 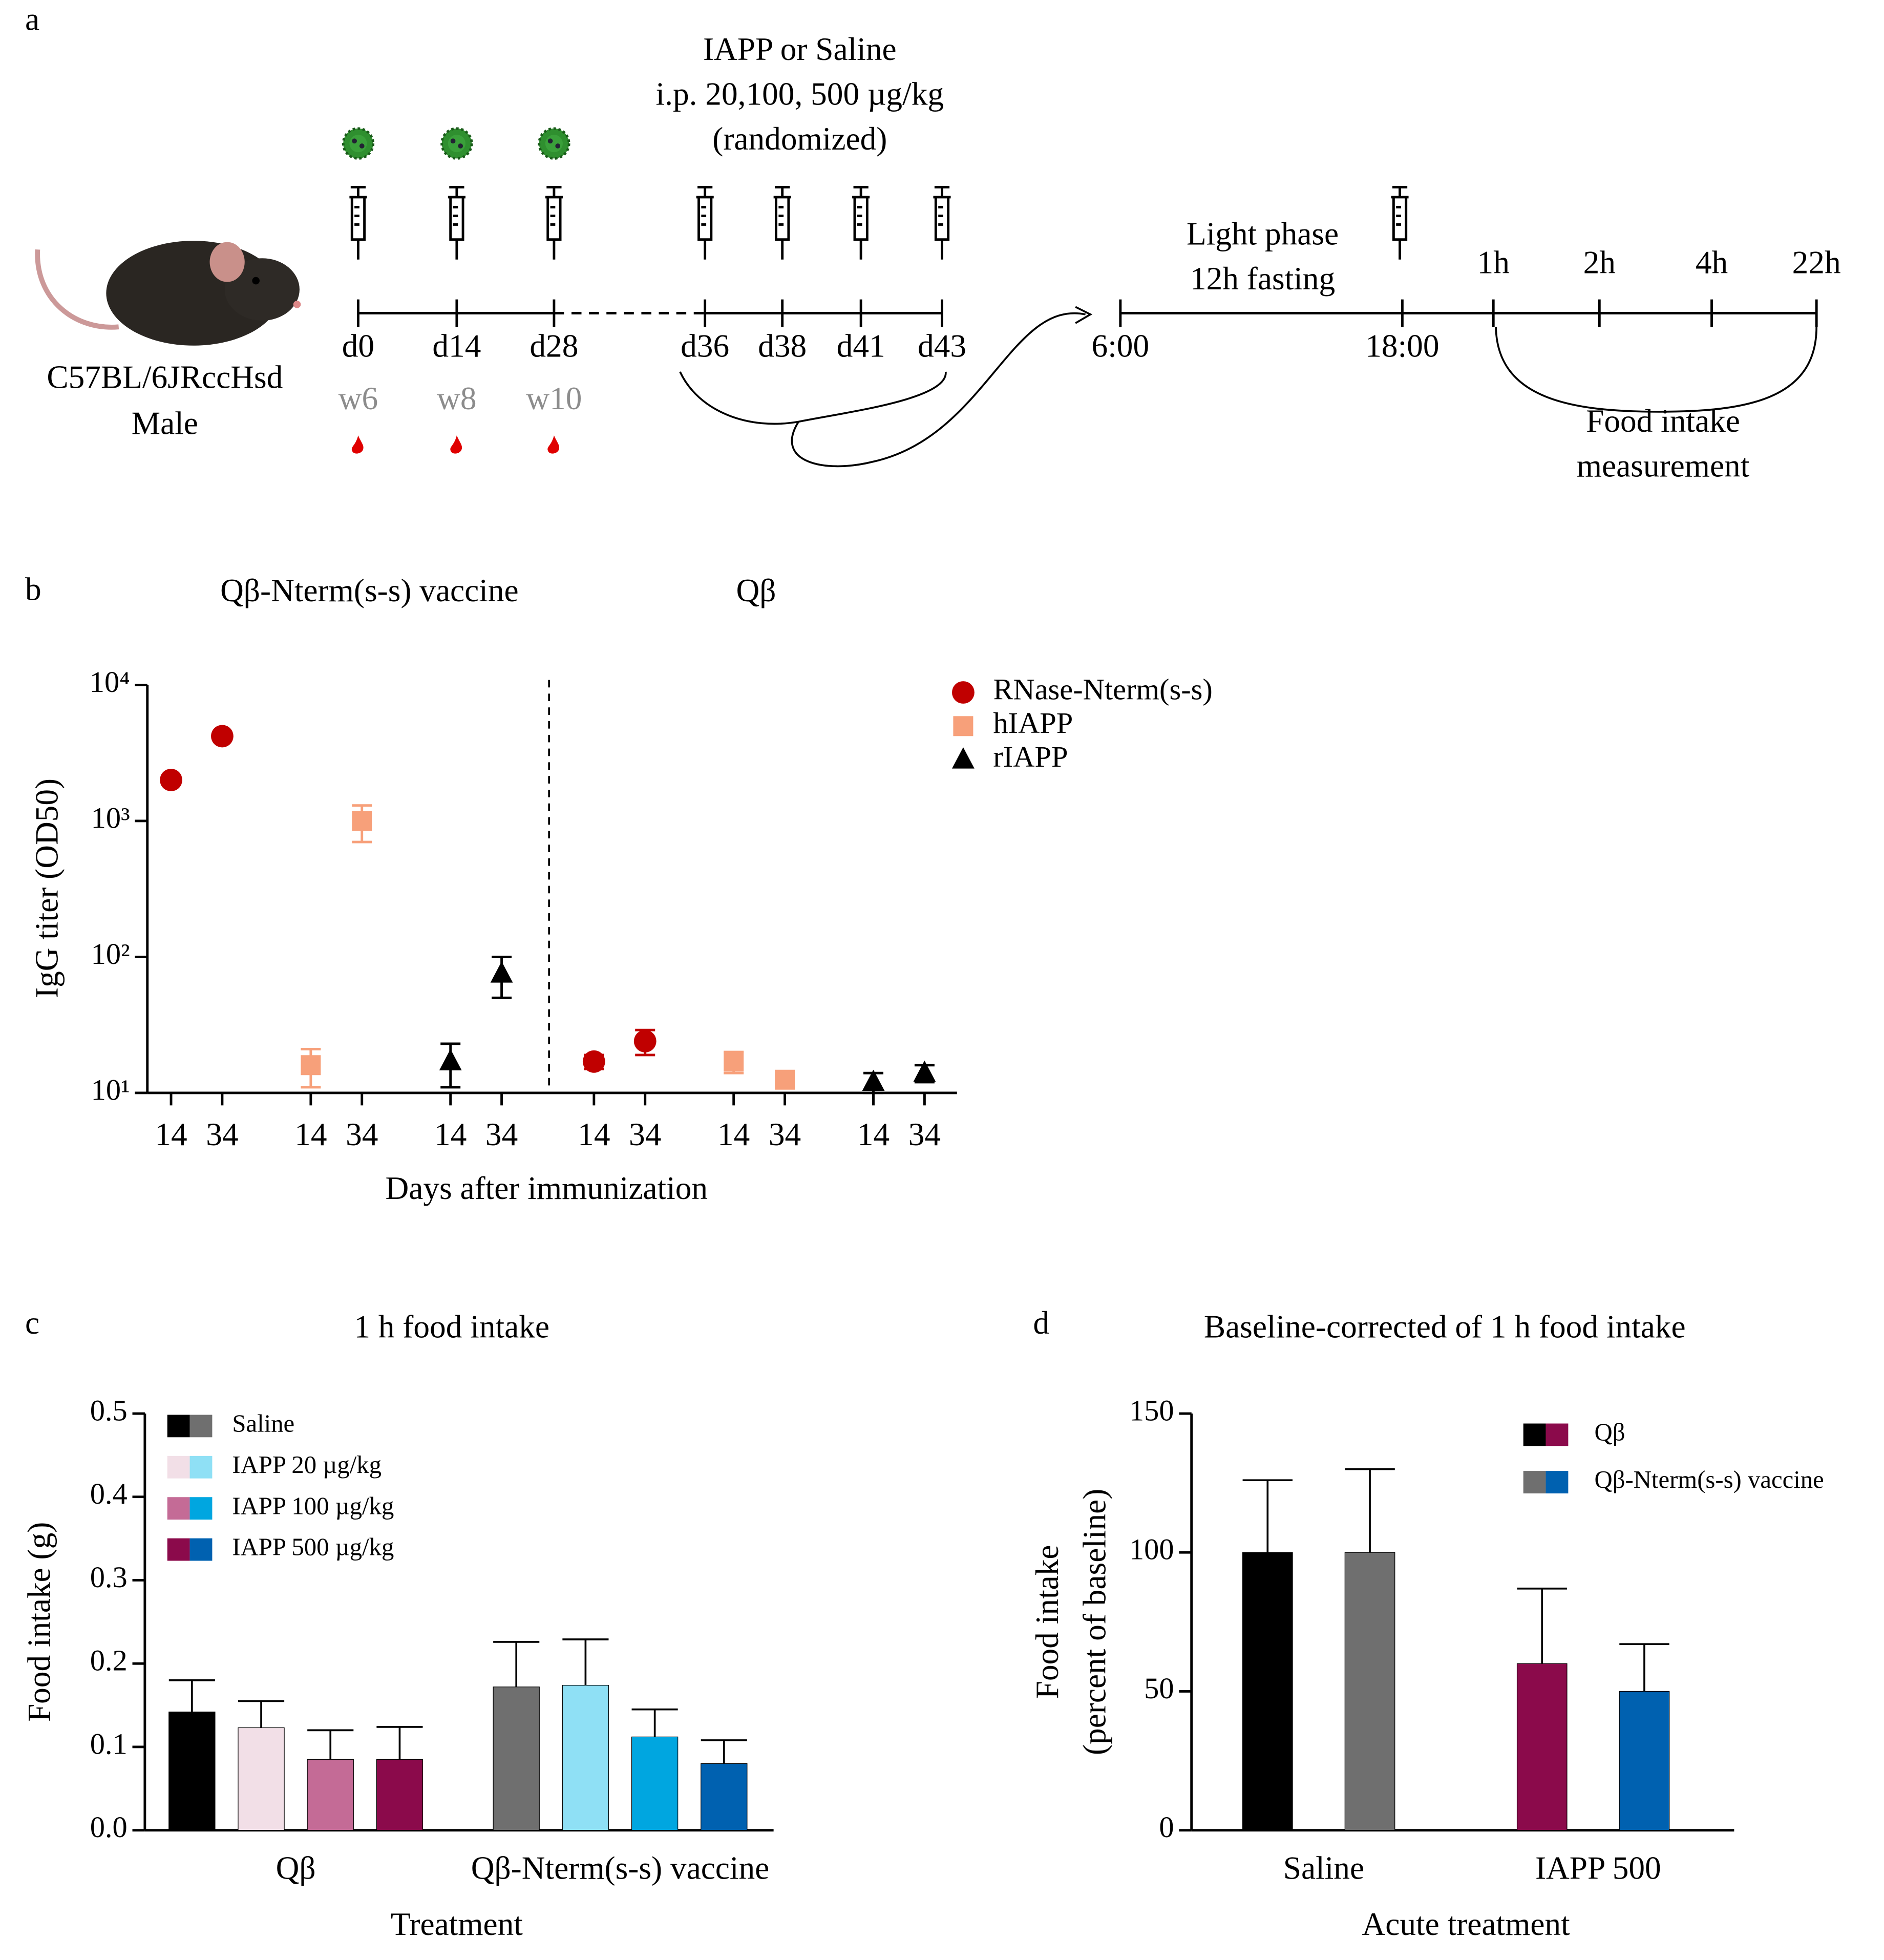 What do you see at coordinates (1712, 262) in the screenshot?
I see `timepoint-label: 4h` at bounding box center [1712, 262].